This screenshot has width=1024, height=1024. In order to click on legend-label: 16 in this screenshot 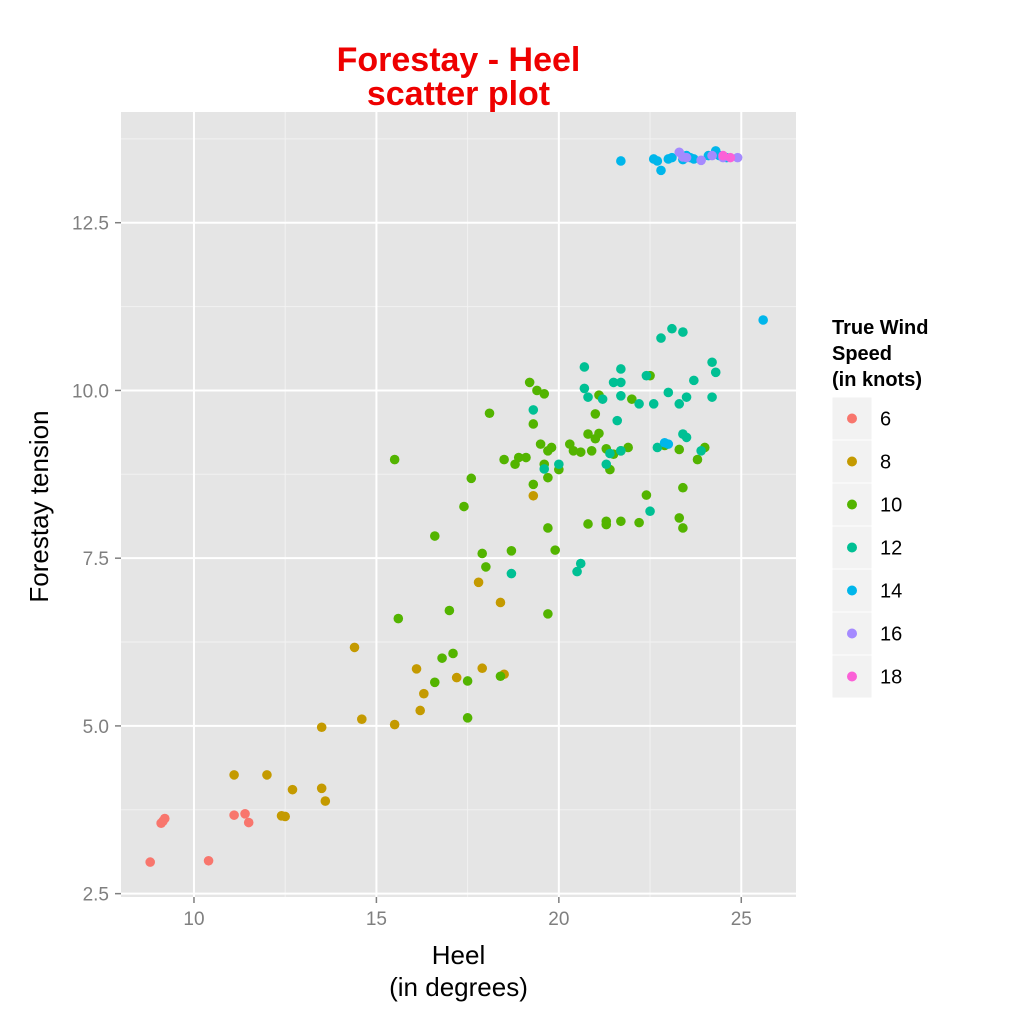, I will do `click(891, 635)`.